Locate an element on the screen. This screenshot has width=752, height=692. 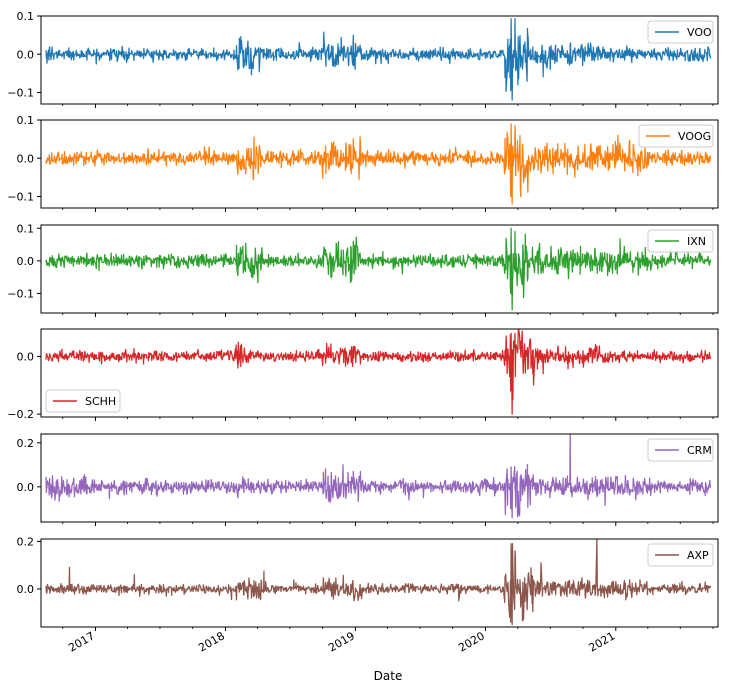
legend-label: VOOG is located at coordinates (694, 136).